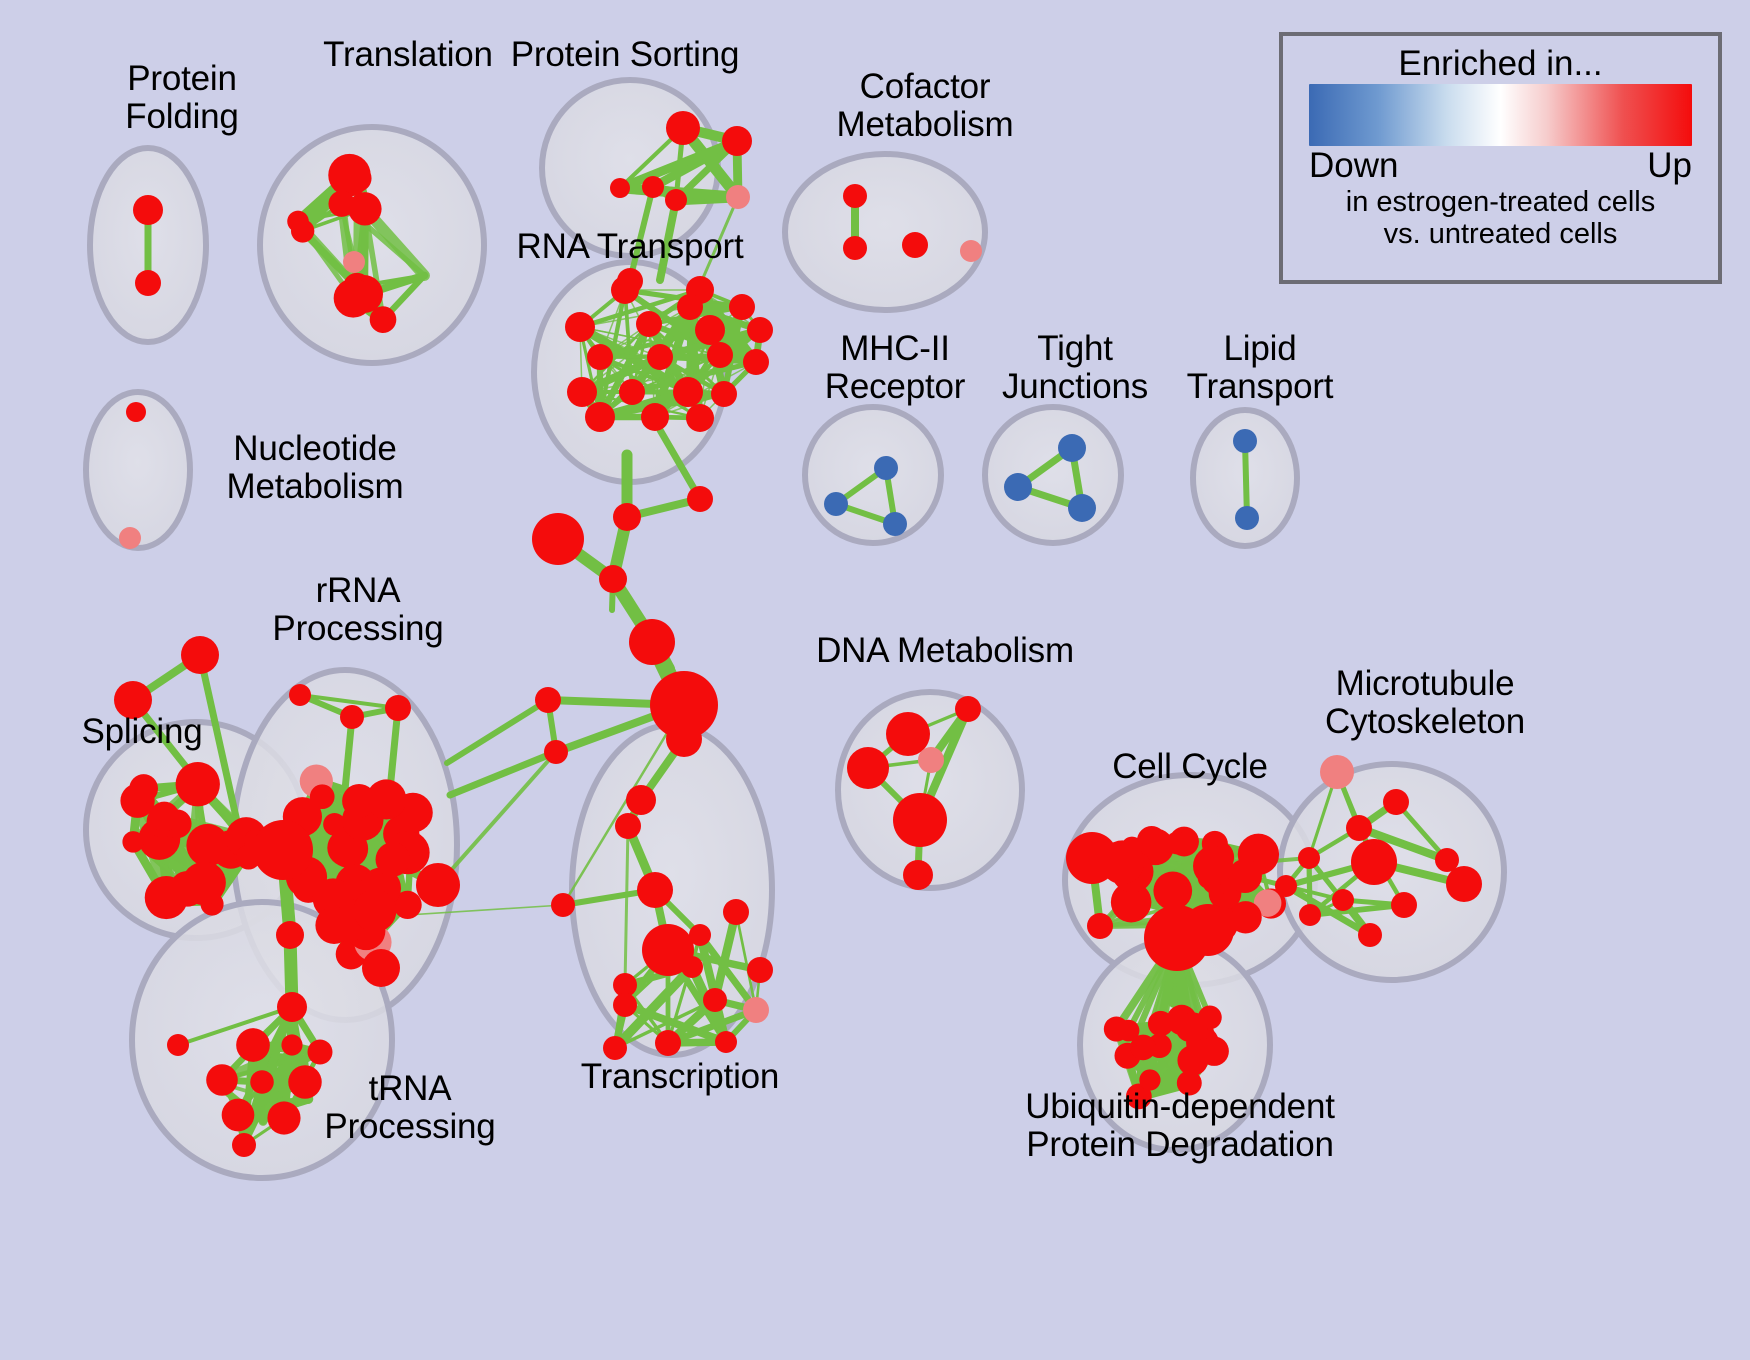  Describe the element at coordinates (1500, 166) in the screenshot. I see `legend-endpoints: Down Up` at that location.